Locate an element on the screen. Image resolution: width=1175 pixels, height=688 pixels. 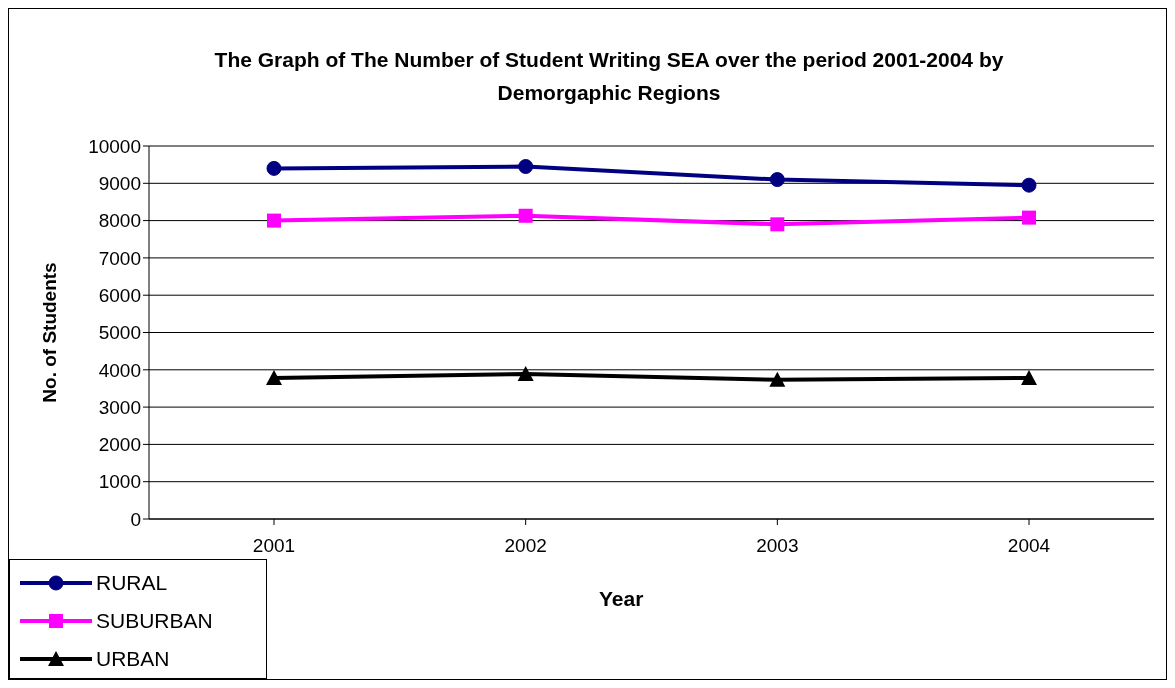
y-tick-label: 2000 is located at coordinates (119, 445).